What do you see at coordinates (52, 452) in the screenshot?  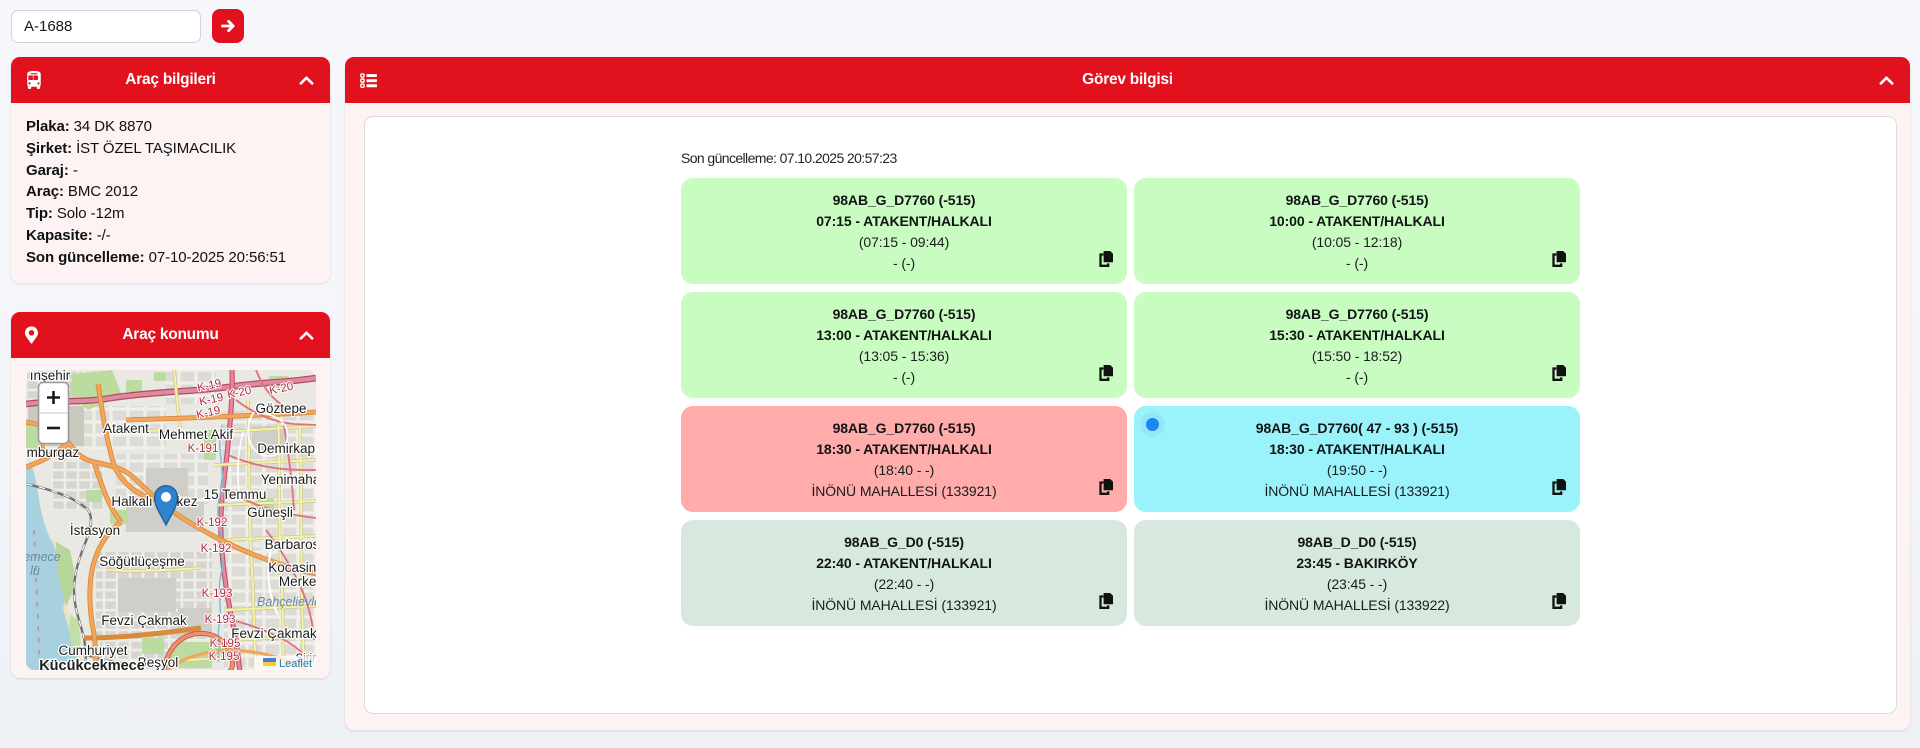 I see `svg-text: ımburgaz` at bounding box center [52, 452].